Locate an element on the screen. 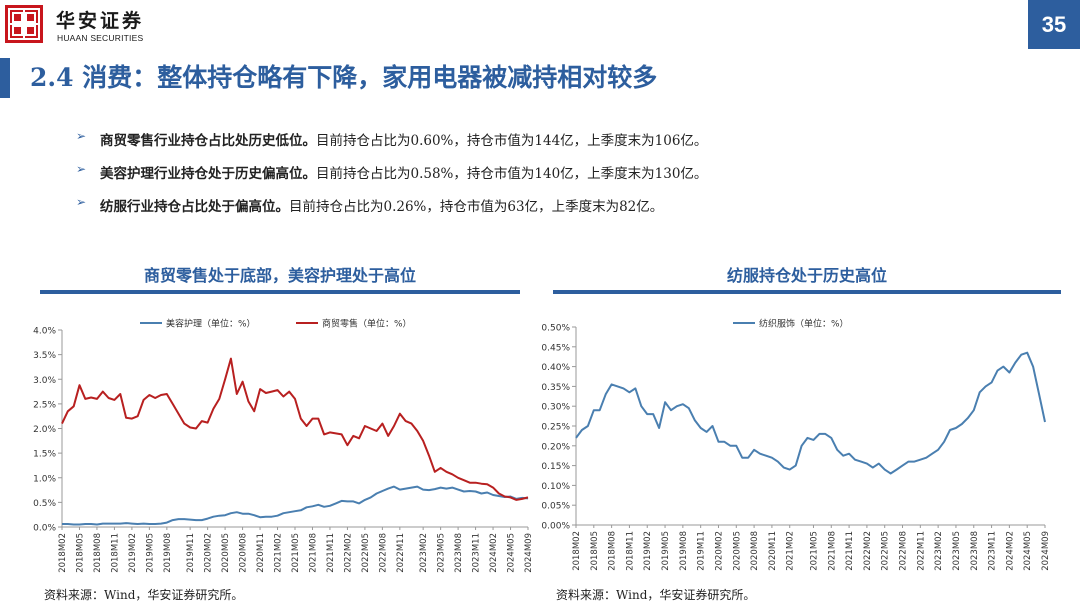 The height and width of the screenshot is (608, 1080). x-tick-label: 2023M11 is located at coordinates (993, 551).